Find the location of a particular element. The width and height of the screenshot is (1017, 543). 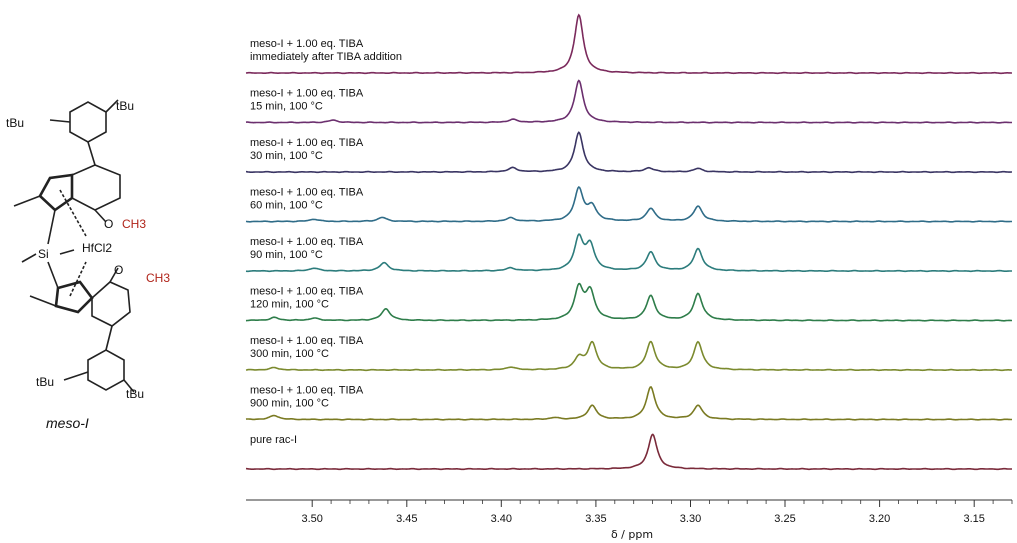

spectrum-label-3: meso-I + 1.00 eq. TIBA is located at coordinates (307, 143).